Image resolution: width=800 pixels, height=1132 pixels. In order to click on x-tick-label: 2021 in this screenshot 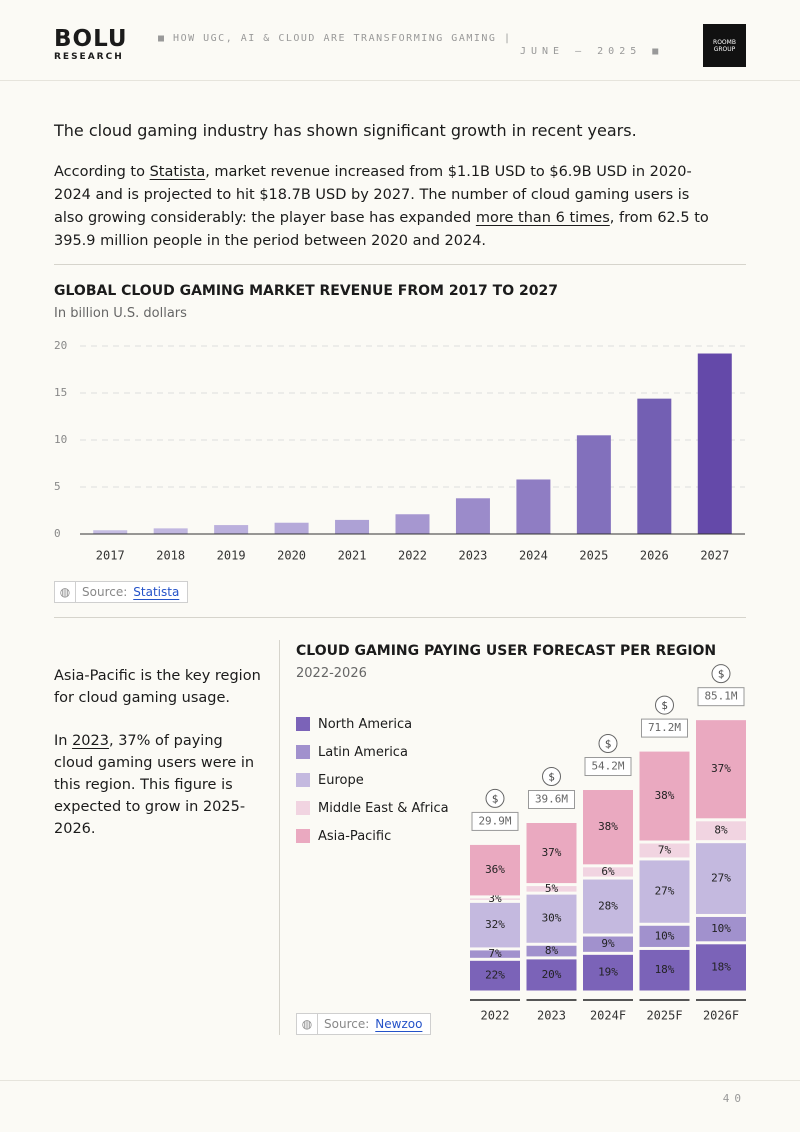, I will do `click(352, 556)`.